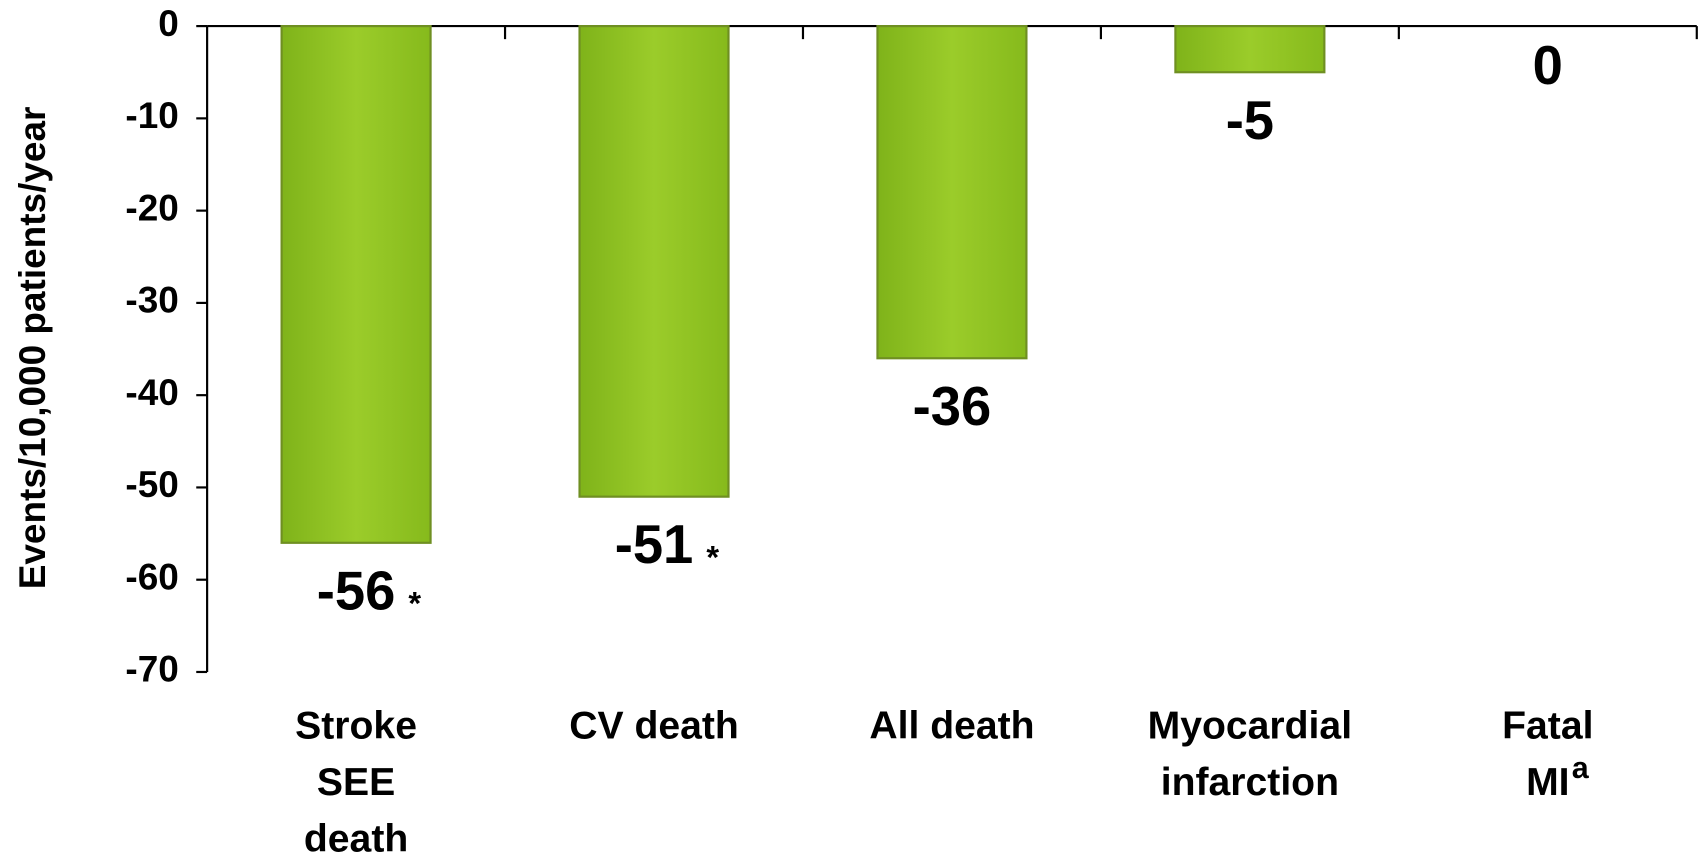 This screenshot has height=859, width=1706. What do you see at coordinates (151, 576) in the screenshot?
I see `y-tick-label: -60` at bounding box center [151, 576].